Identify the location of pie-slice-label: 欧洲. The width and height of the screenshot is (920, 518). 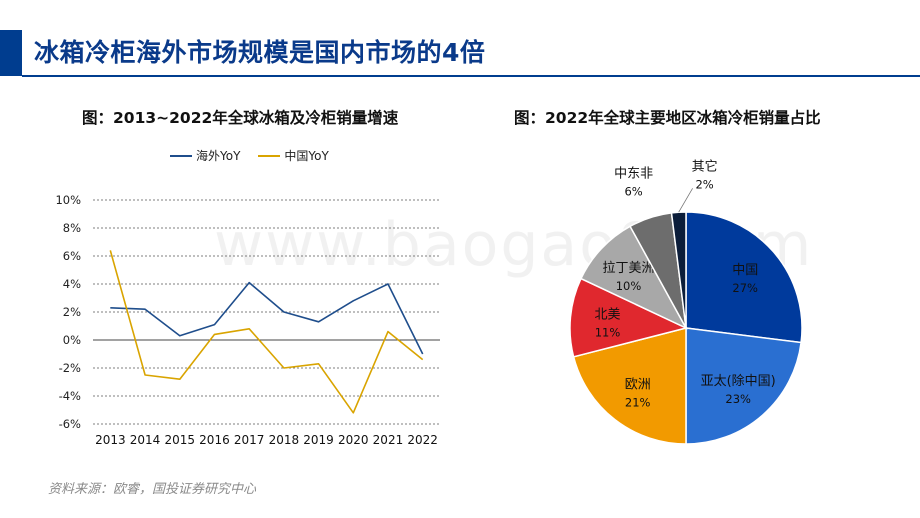
(638, 384).